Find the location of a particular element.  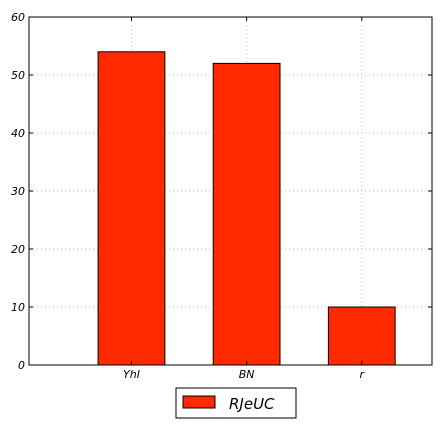

x-tick-label: BN is located at coordinates (247, 374).